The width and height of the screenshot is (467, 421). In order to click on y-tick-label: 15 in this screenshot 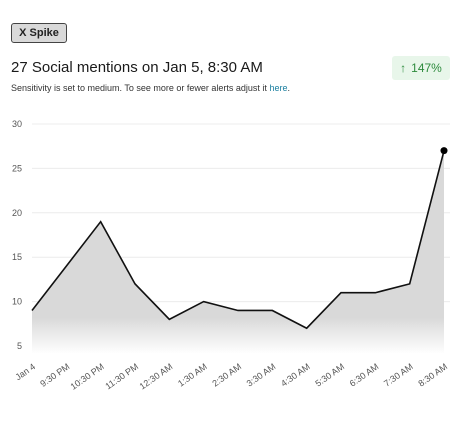, I will do `click(17, 257)`.